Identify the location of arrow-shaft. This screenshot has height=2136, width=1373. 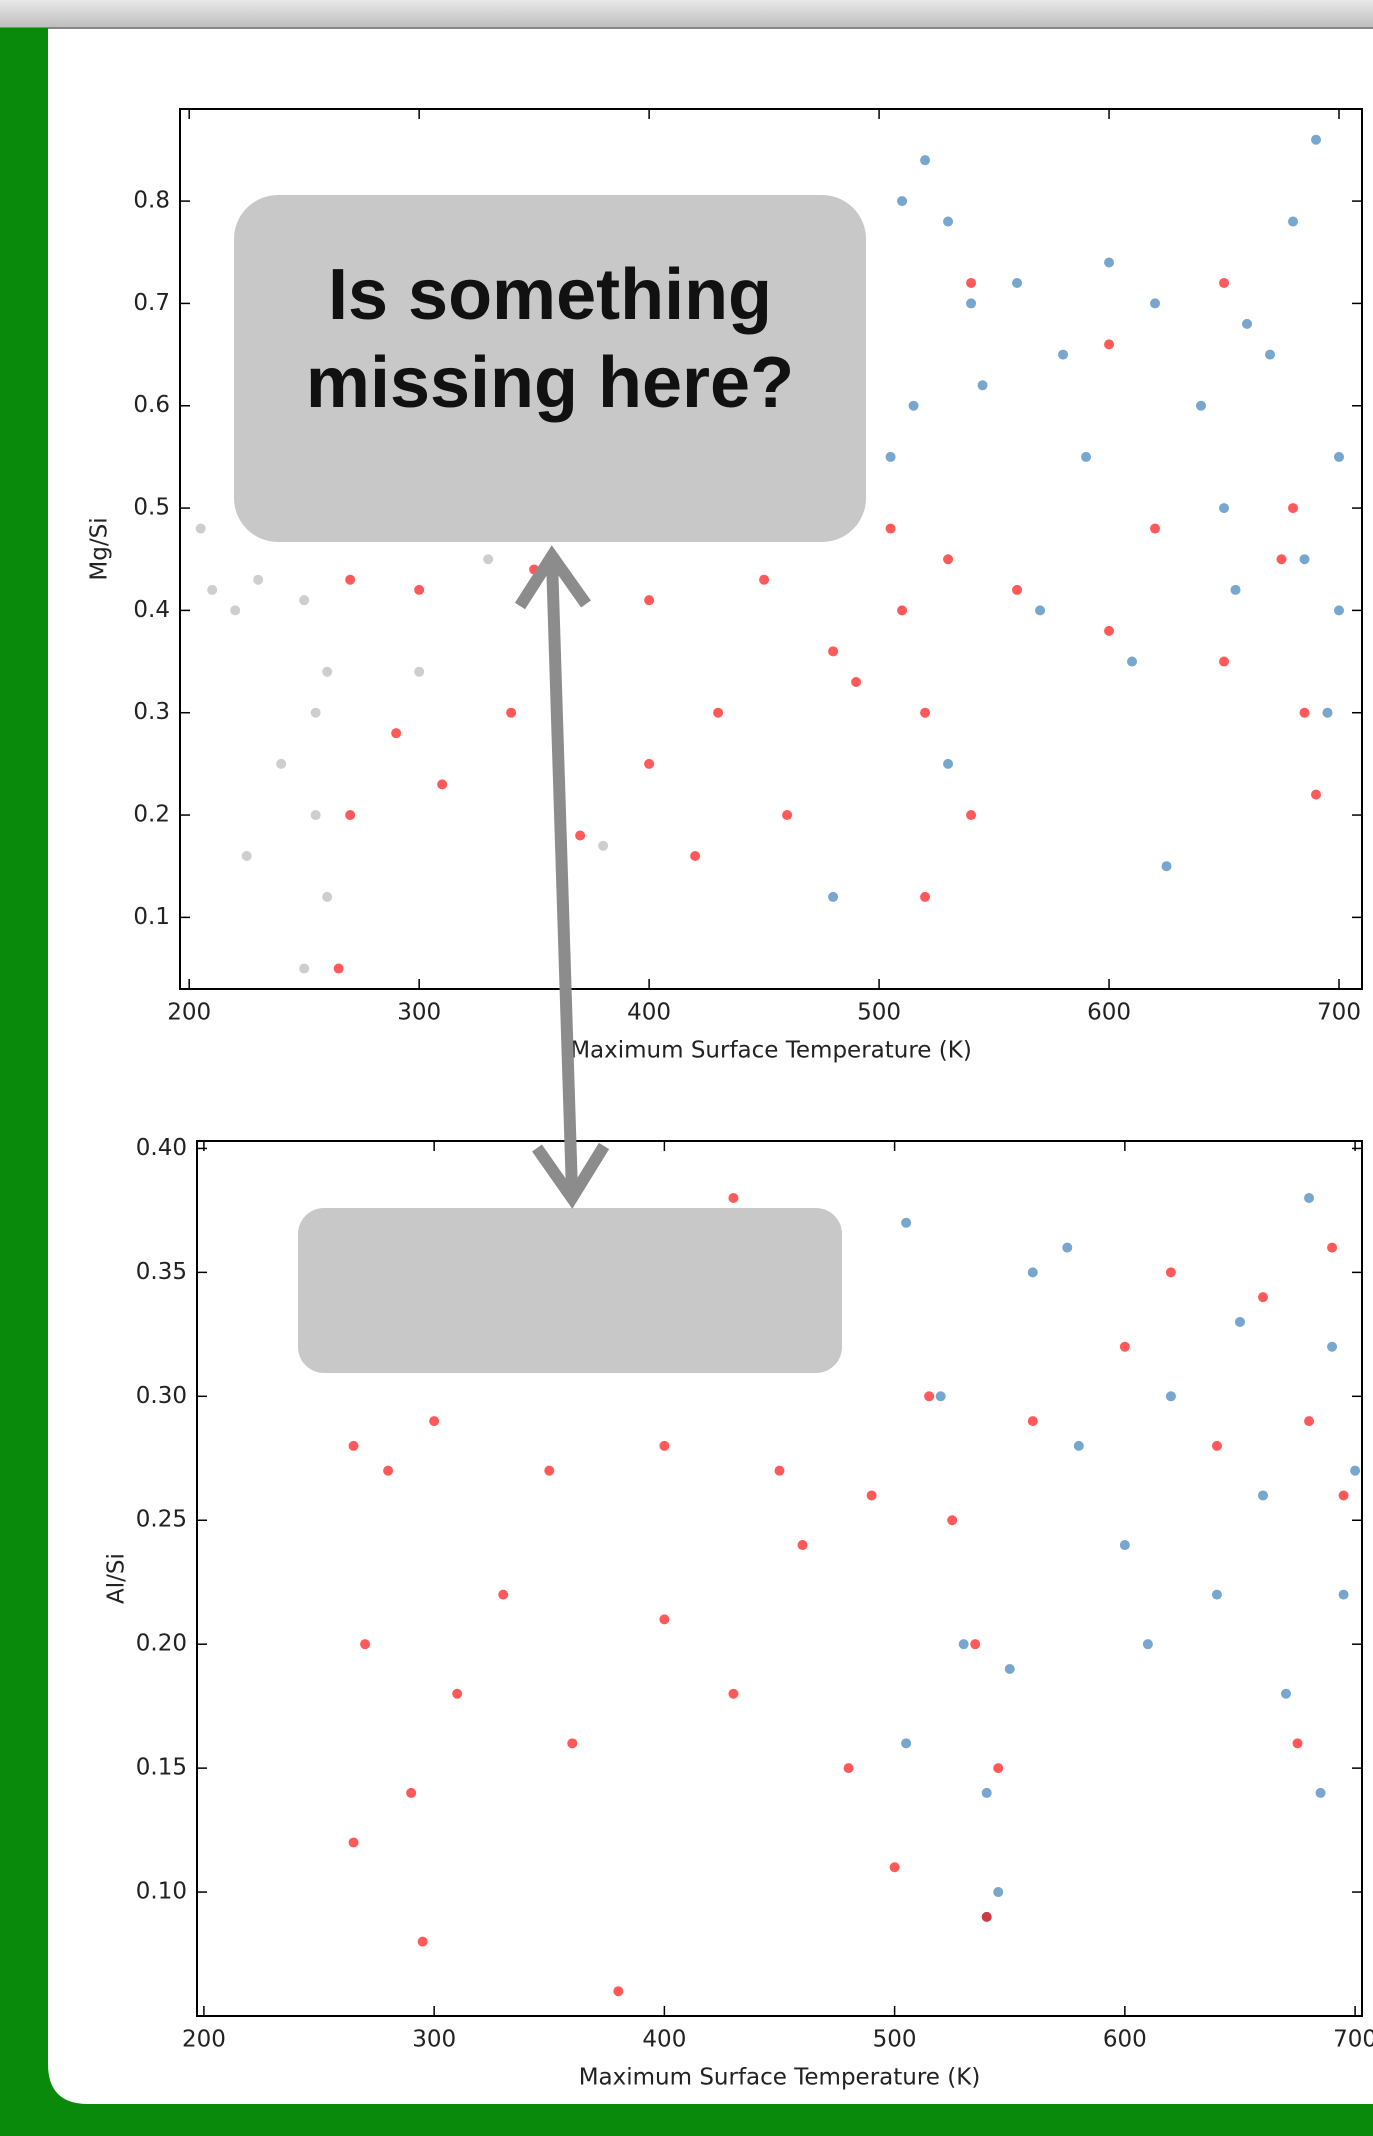
(562, 876).